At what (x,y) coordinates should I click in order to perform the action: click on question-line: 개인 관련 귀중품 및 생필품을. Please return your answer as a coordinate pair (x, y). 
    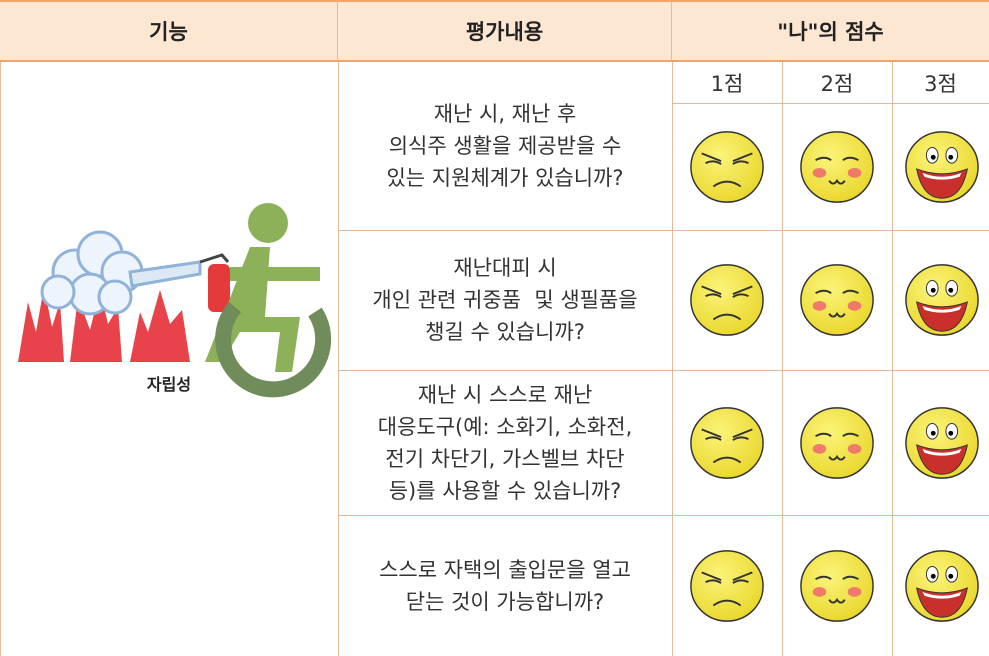
    Looking at the image, I should click on (505, 300).